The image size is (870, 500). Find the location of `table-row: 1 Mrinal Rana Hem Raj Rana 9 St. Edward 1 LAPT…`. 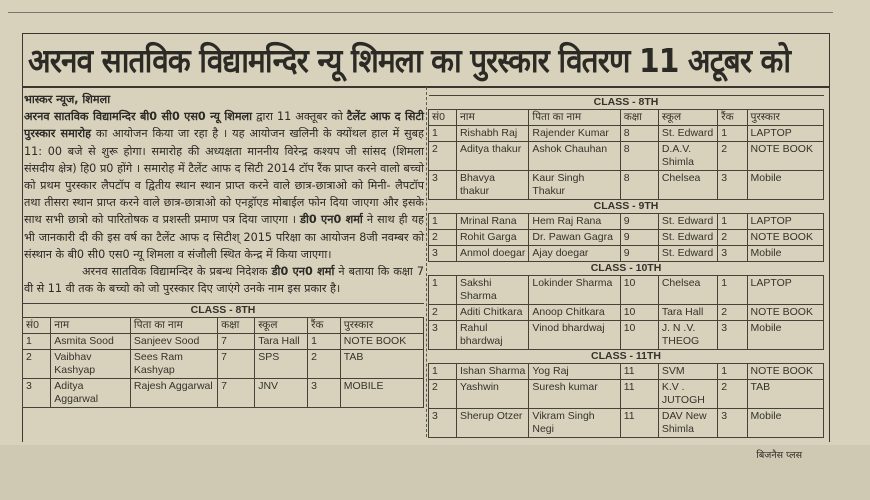

table-row: 1 Mrinal Rana Hem Raj Rana 9 St. Edward 1 LAPT… is located at coordinates (626, 221).